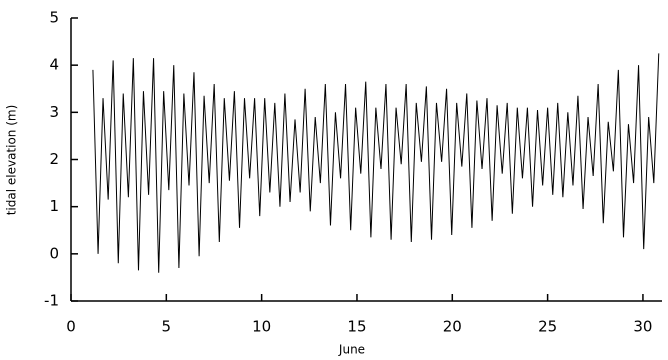 Image resolution: width=668 pixels, height=360 pixels. Describe the element at coordinates (356, 327) in the screenshot. I see `x-tick-label: 15` at that location.